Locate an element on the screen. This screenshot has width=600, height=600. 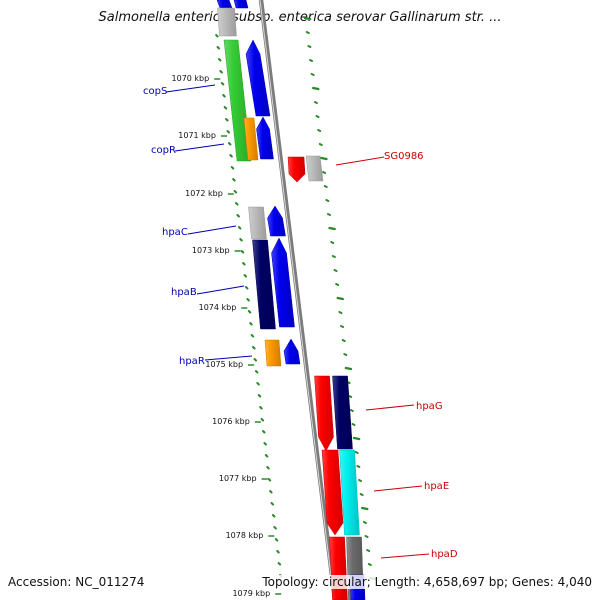
ruler-tick-label: 1078 kbp is located at coordinates (245, 535).